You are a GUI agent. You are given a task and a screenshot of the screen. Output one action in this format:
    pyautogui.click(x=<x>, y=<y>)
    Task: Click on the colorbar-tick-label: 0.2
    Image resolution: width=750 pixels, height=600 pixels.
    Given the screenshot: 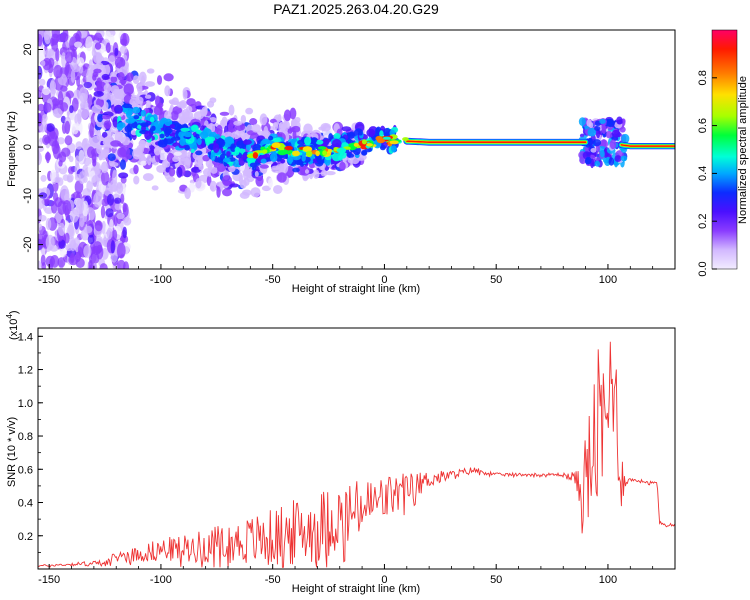 What is the action you would take?
    pyautogui.click(x=703, y=221)
    